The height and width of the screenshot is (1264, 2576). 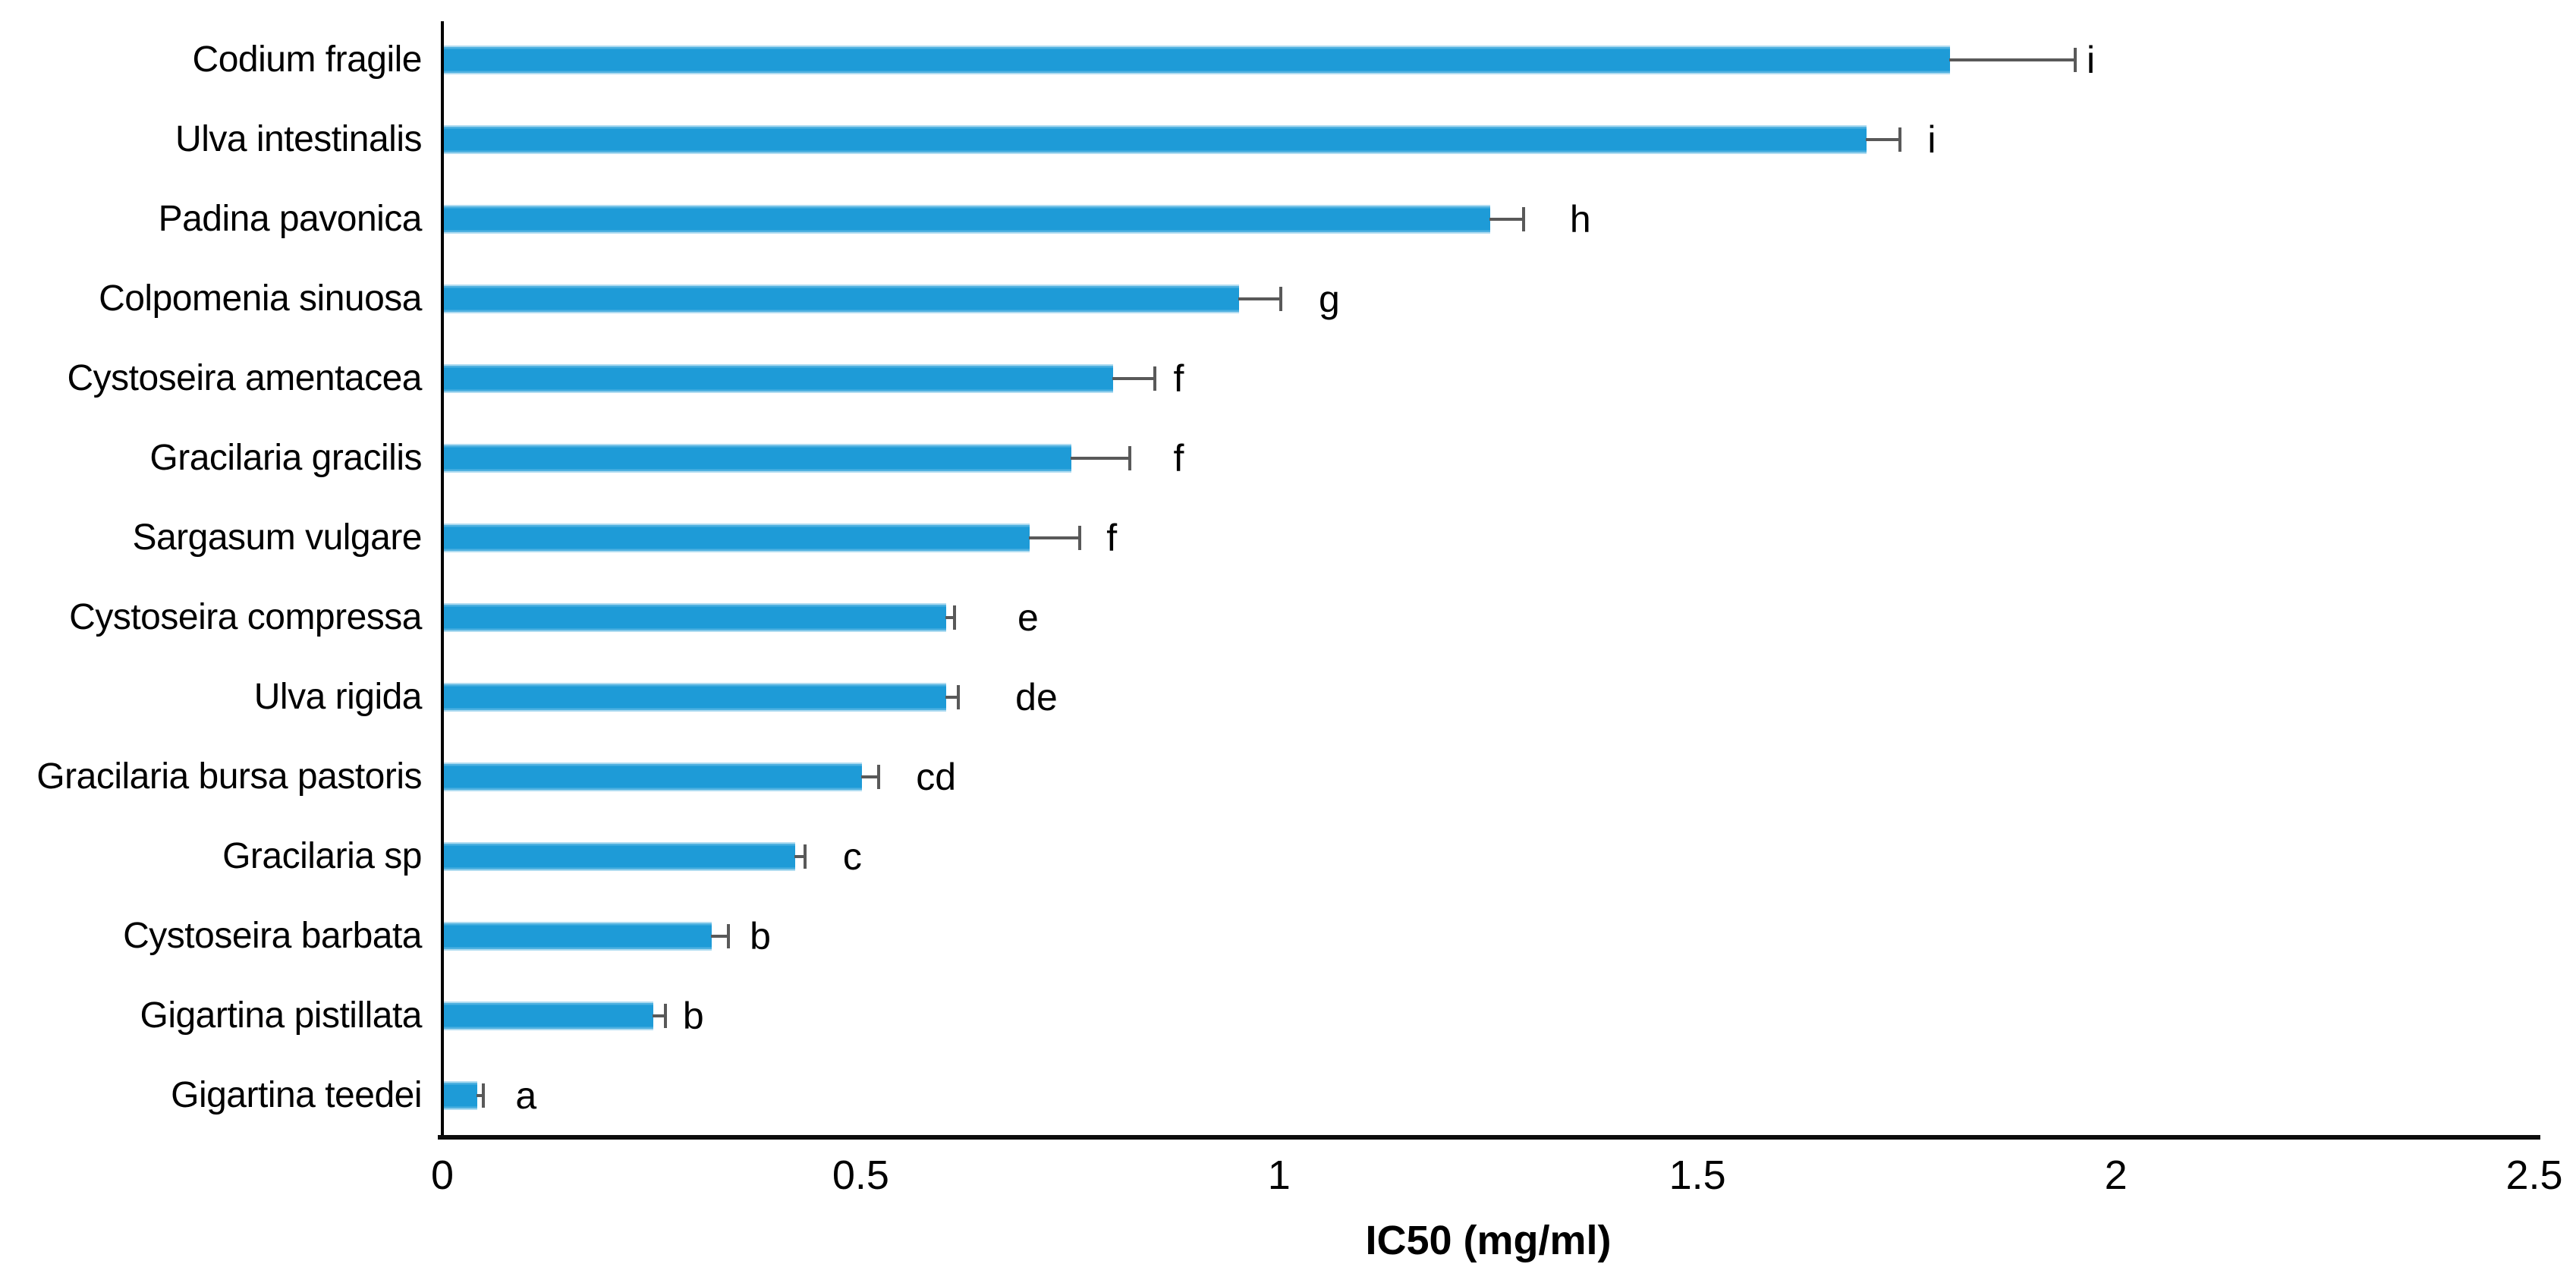 What do you see at coordinates (1178, 458) in the screenshot?
I see `sig-letter-gracilaria-gracilis: f` at bounding box center [1178, 458].